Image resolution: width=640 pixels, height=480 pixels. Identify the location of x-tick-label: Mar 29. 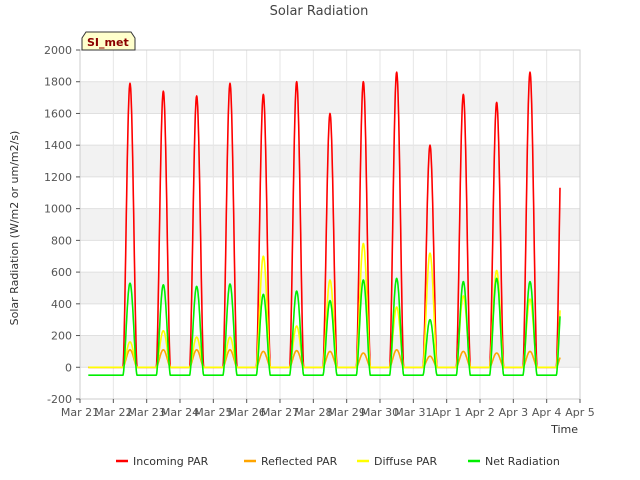
(347, 412).